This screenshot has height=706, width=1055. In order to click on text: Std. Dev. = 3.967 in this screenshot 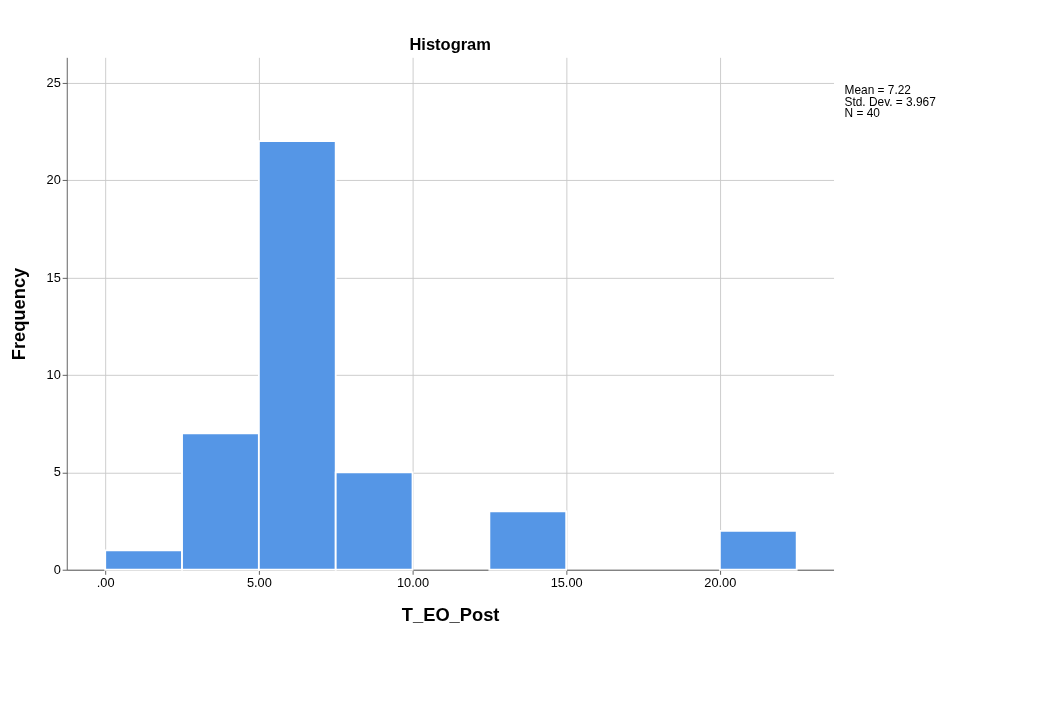, I will do `click(890, 101)`.